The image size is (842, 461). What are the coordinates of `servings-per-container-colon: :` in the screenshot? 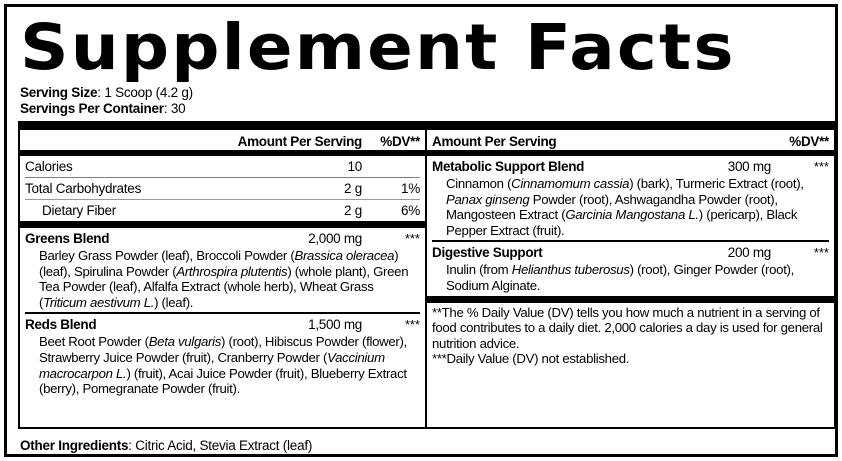 It's located at (167, 108).